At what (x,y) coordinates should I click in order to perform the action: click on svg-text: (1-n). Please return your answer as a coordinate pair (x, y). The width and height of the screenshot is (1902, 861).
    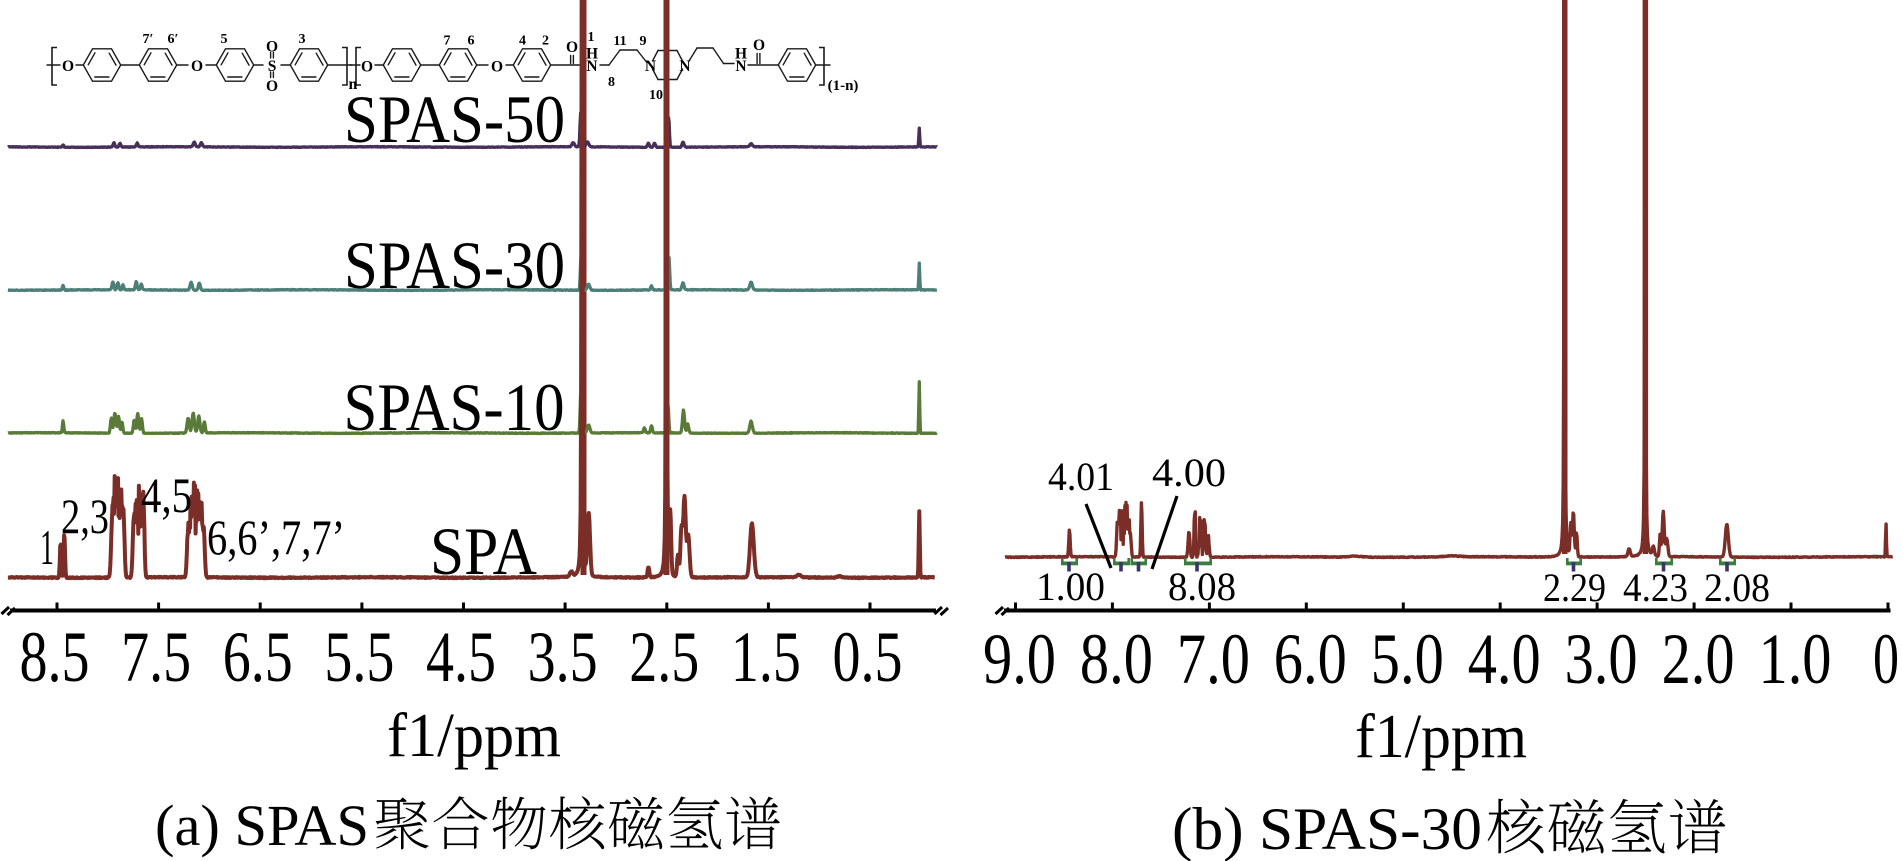
    Looking at the image, I should click on (843, 86).